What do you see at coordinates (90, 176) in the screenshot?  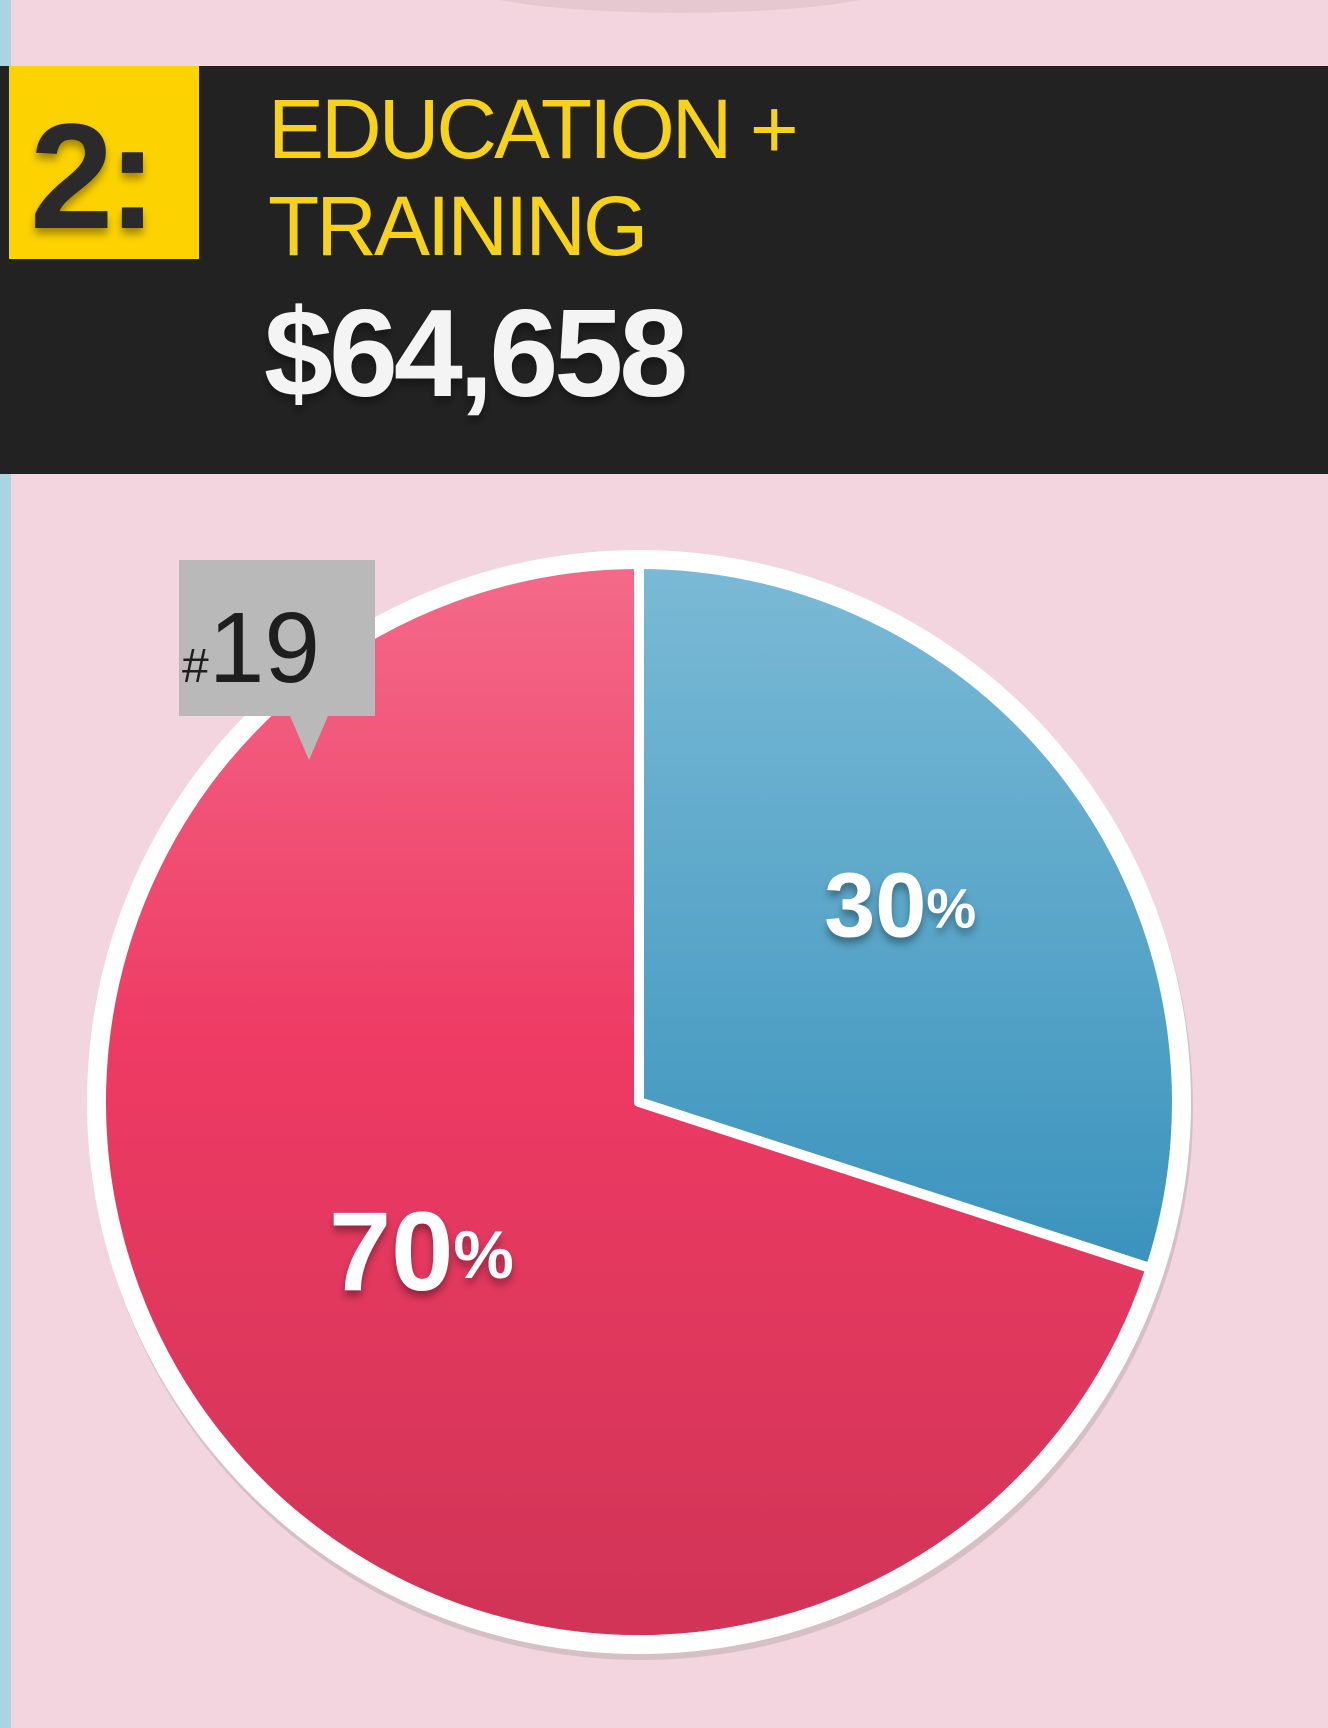 I see `rank-number: 2:` at bounding box center [90, 176].